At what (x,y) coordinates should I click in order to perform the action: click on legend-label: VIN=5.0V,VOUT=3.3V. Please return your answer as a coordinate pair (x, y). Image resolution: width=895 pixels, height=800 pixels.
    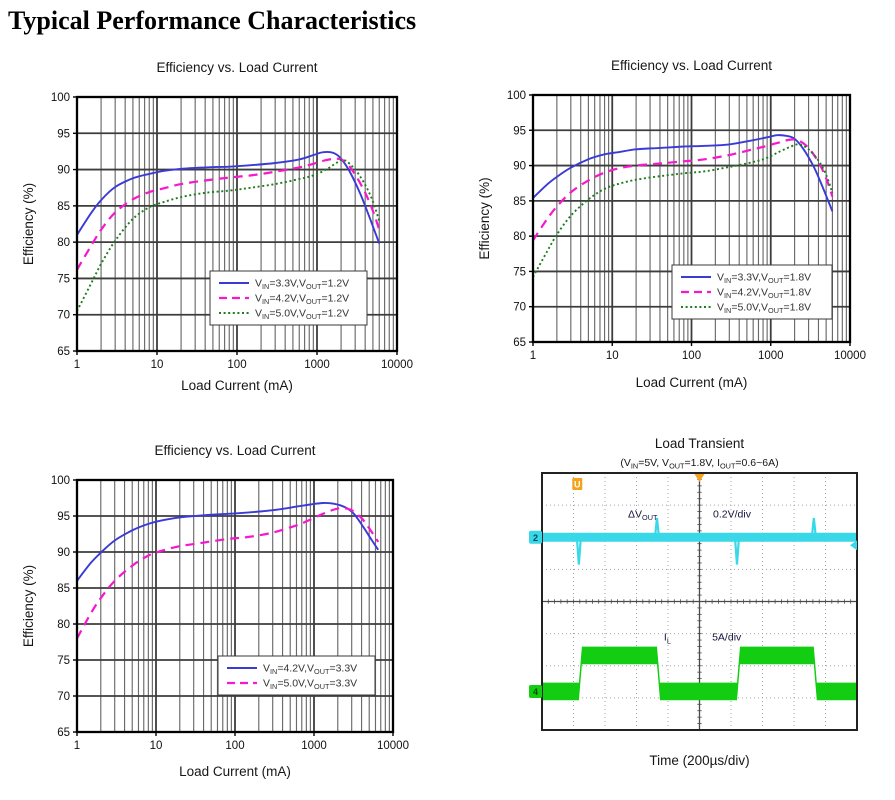
    Looking at the image, I should click on (310, 685).